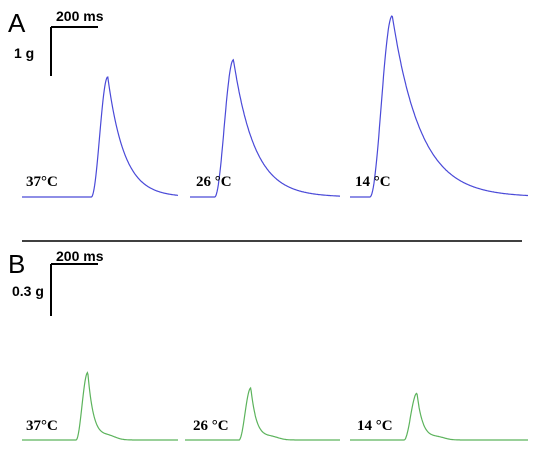 Image resolution: width=550 pixels, height=455 pixels. What do you see at coordinates (42, 182) in the screenshot?
I see `panel-a-label-37c: 37°C` at bounding box center [42, 182].